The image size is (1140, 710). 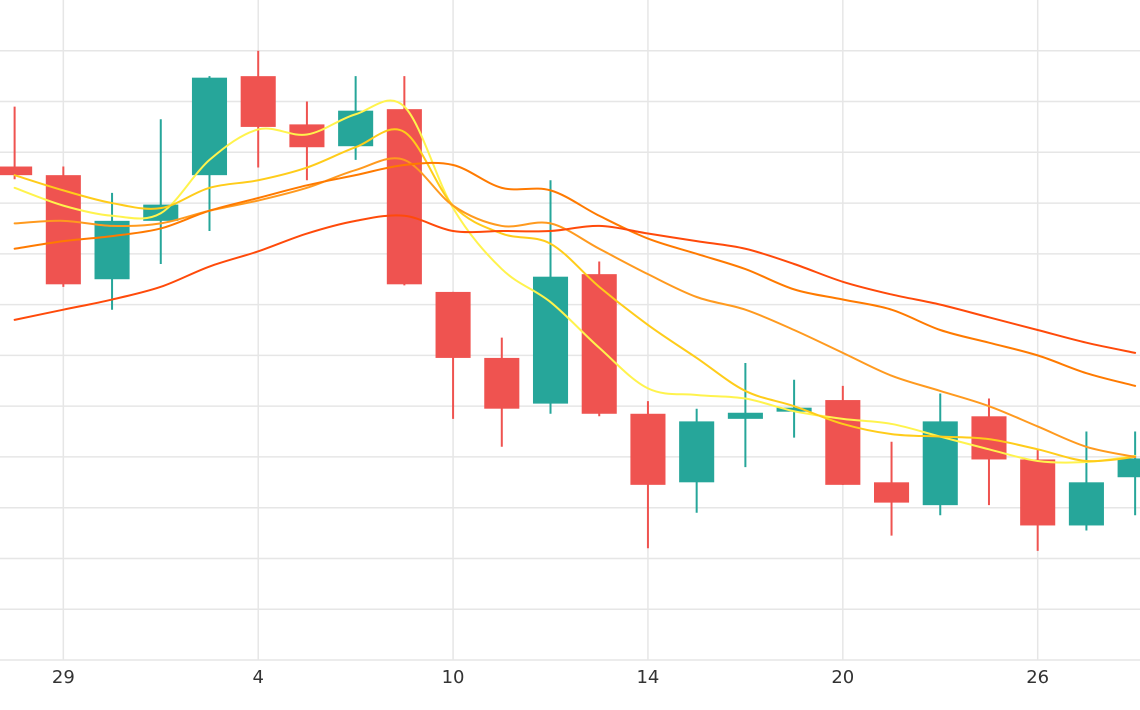 What do you see at coordinates (257, 677) in the screenshot?
I see `x-tick-label: 4` at bounding box center [257, 677].